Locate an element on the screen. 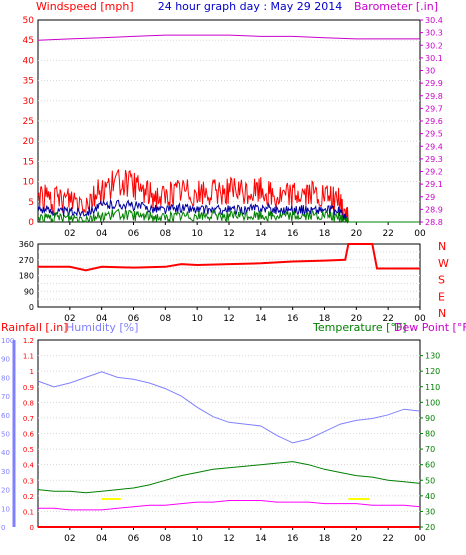  direction-panel-xtick-label: 10 is located at coordinates (197, 319).